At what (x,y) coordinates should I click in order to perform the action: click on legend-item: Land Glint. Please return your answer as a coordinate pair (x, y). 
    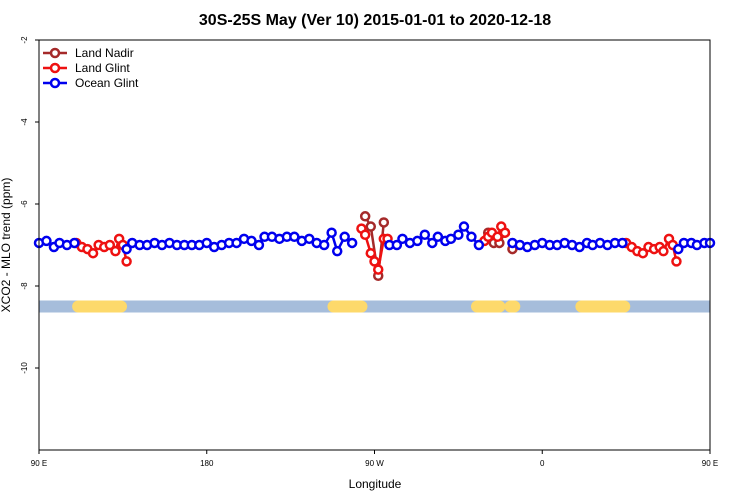
    Looking at the image, I should click on (86, 68).